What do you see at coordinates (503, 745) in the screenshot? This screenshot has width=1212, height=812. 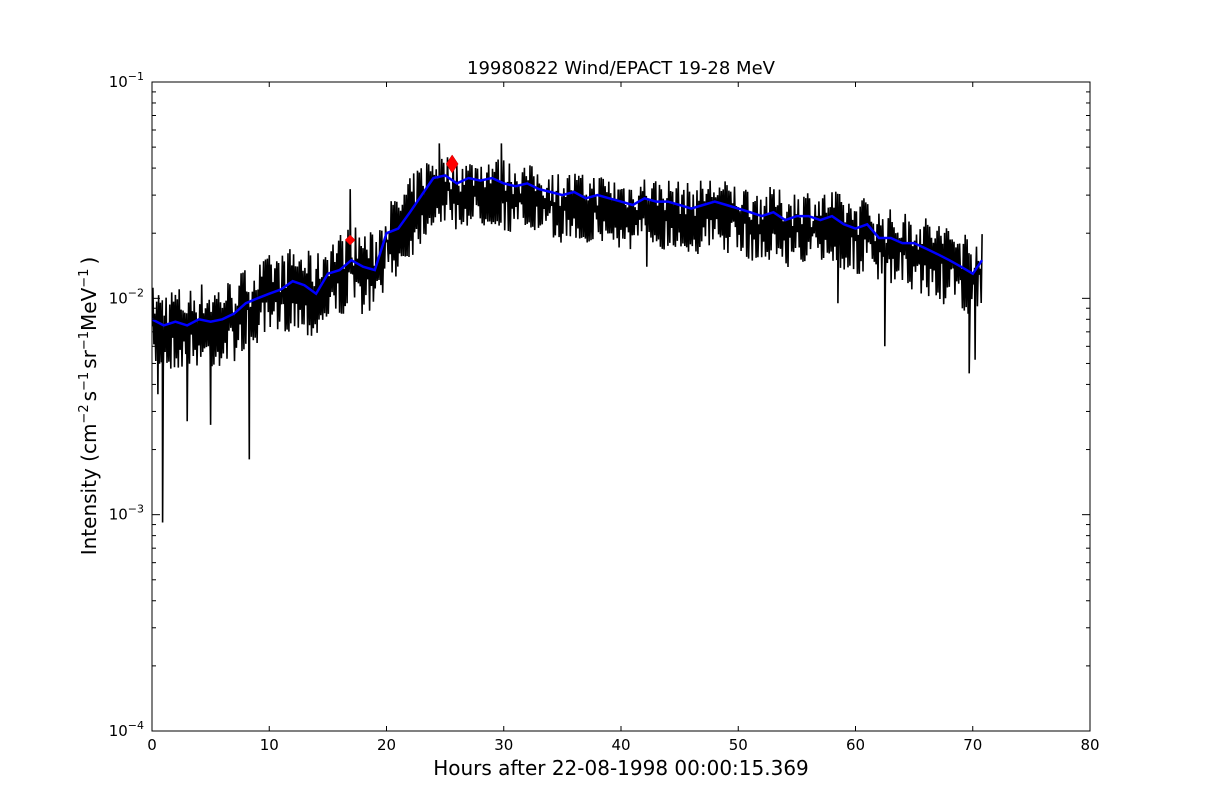 I see `x-tick-label: 30` at bounding box center [503, 745].